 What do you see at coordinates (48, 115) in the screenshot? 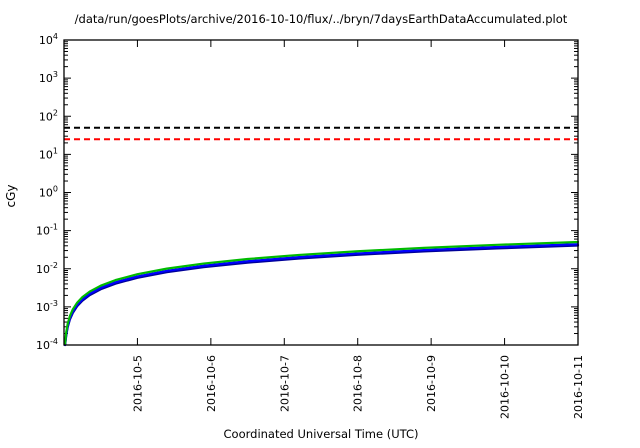
I see `y-tick-label: 10²` at bounding box center [48, 115].